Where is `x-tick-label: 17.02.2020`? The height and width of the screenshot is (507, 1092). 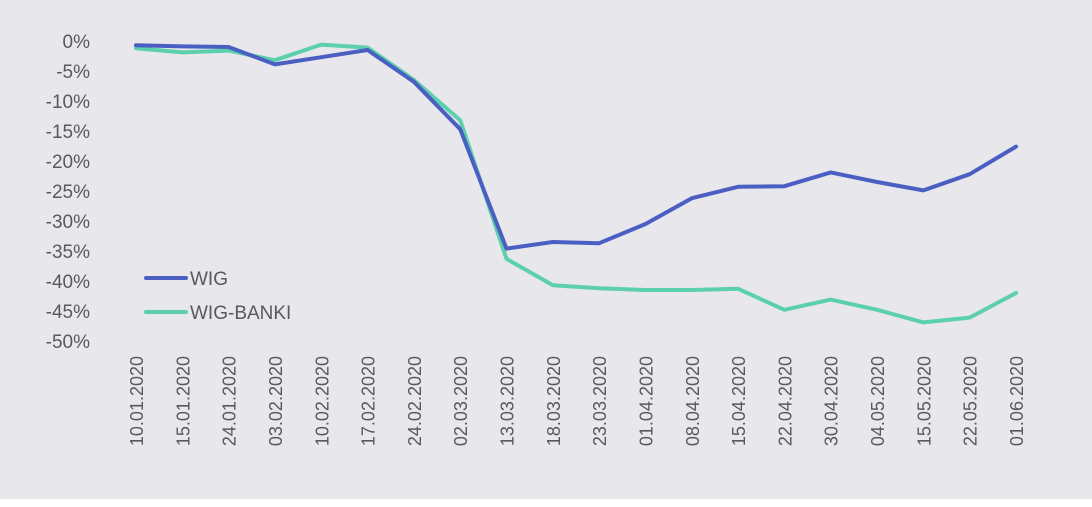 x-tick-label: 17.02.2020 is located at coordinates (369, 401).